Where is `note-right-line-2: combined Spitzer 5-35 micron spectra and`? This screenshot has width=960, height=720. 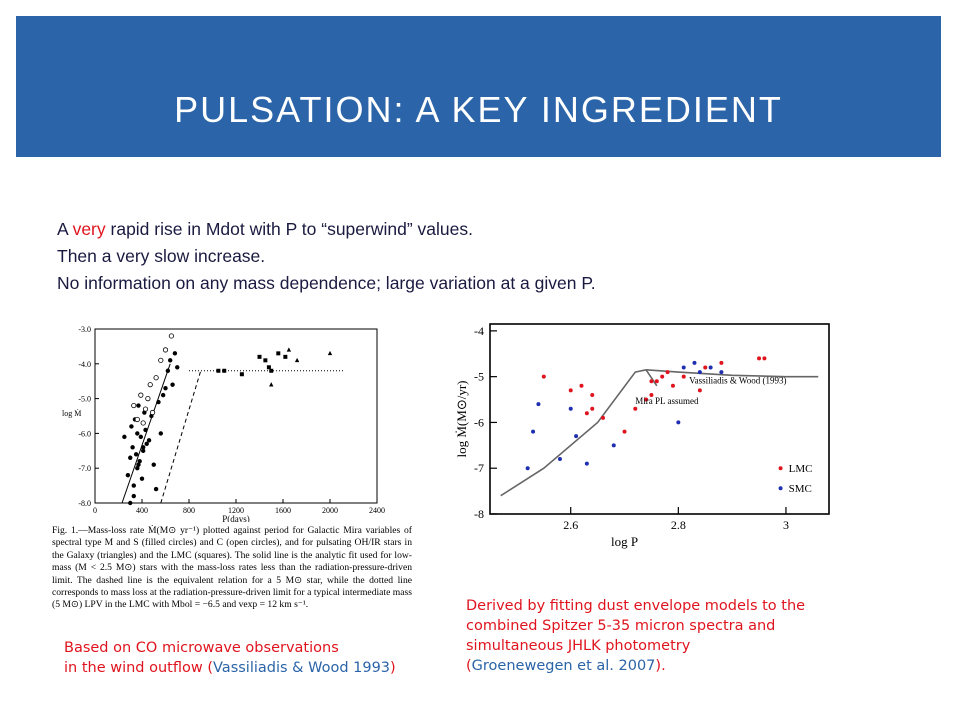 note-right-line-2: combined Spitzer 5-35 micron spectra and is located at coordinates (621, 626).